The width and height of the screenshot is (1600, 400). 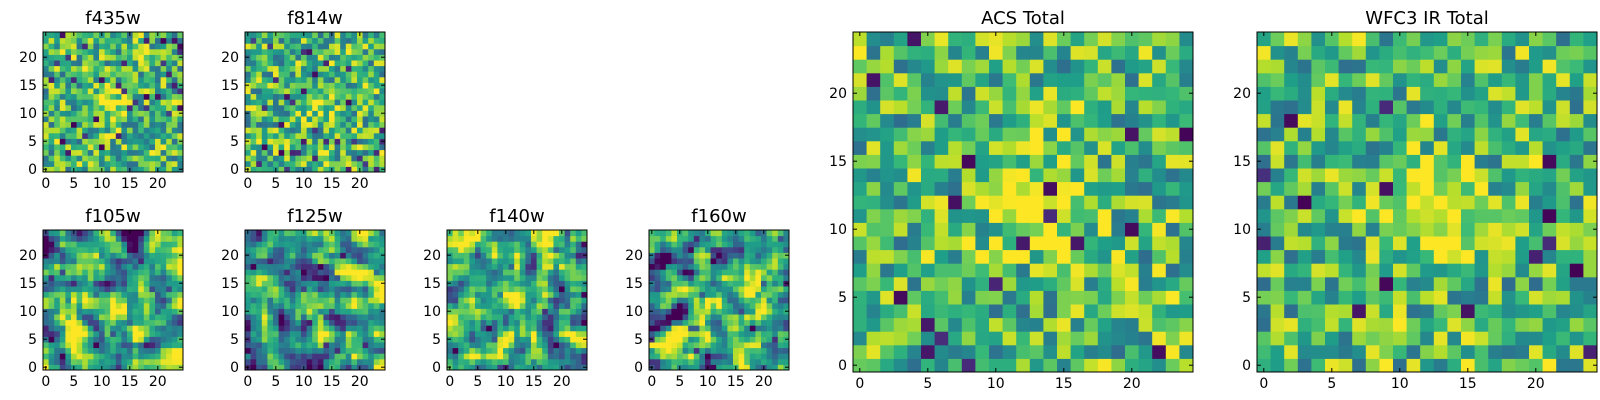 I want to click on heatmap-cells, so click(x=517, y=300).